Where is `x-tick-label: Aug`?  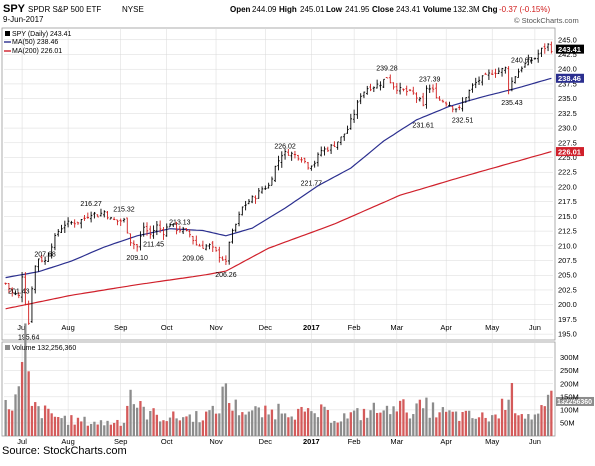
x-tick-label: Aug is located at coordinates (67, 327).